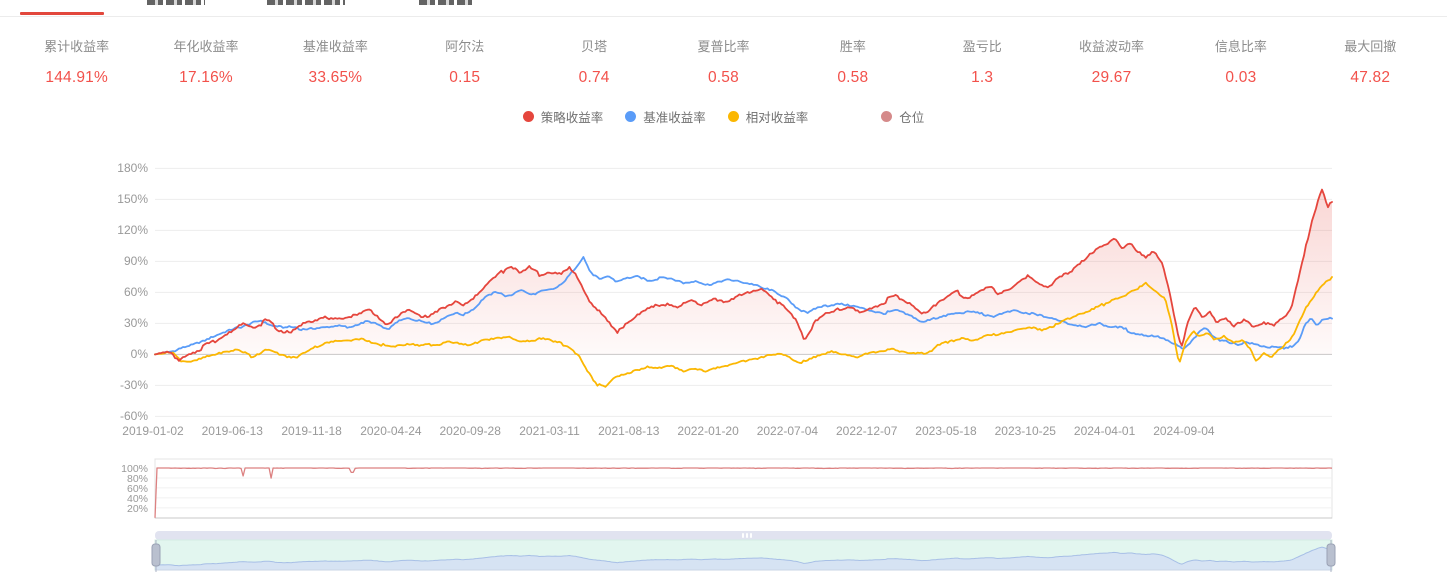 The height and width of the screenshot is (584, 1447). I want to click on position-line, so click(743, 492).